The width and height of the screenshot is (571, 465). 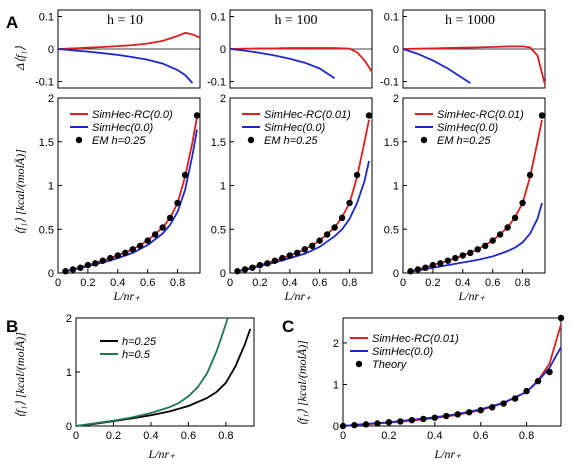 I want to click on x-axis-label-c: L/nr₊, so click(x=447, y=454).